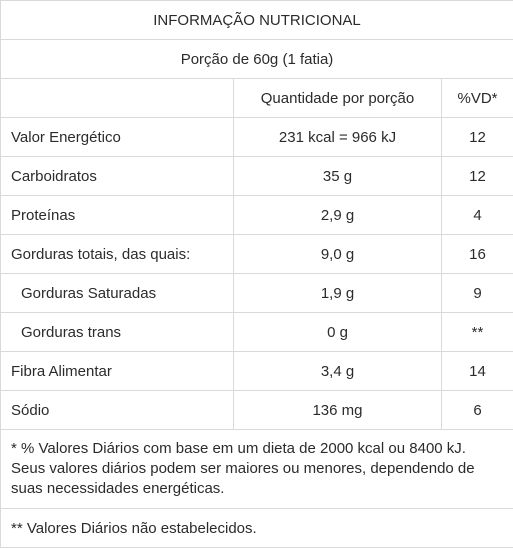  I want to click on nutrient-name: Valor Energético, so click(117, 137).